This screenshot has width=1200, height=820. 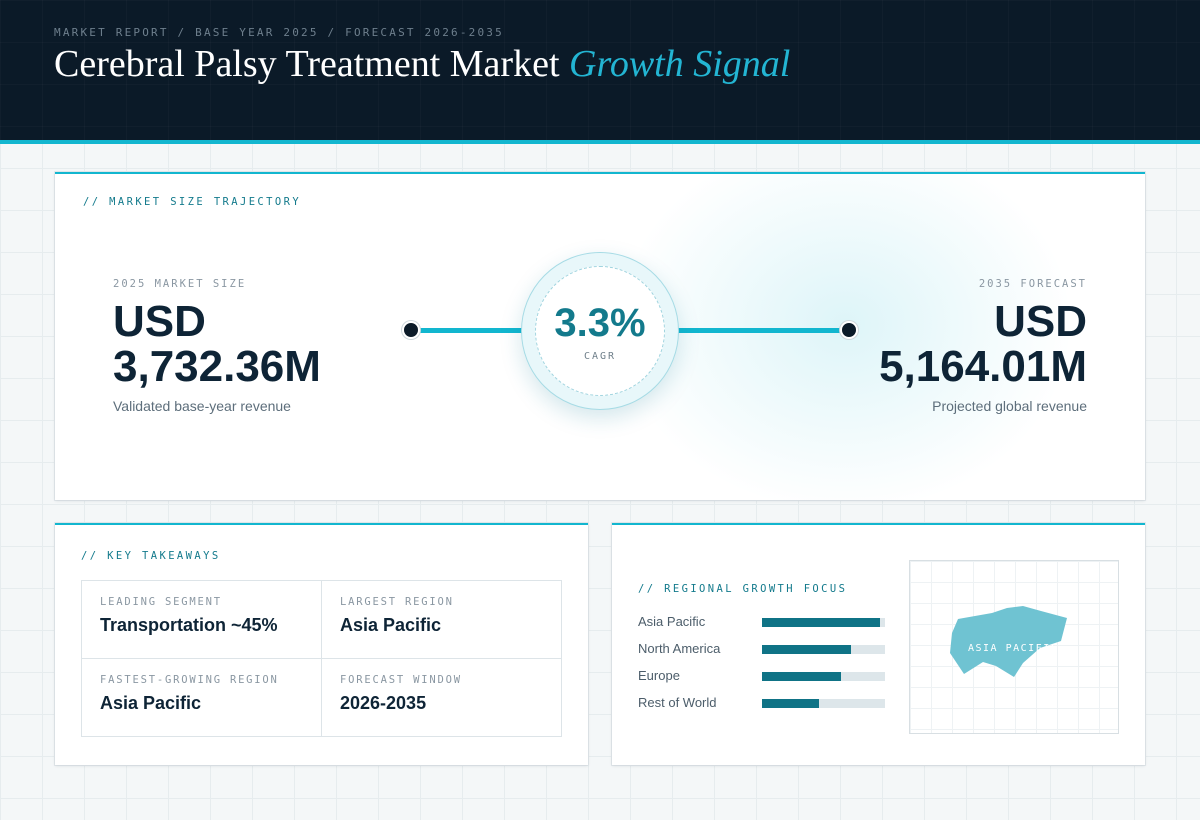 I want to click on cagr-inner-ring: 3.3% CAGR, so click(x=600, y=331).